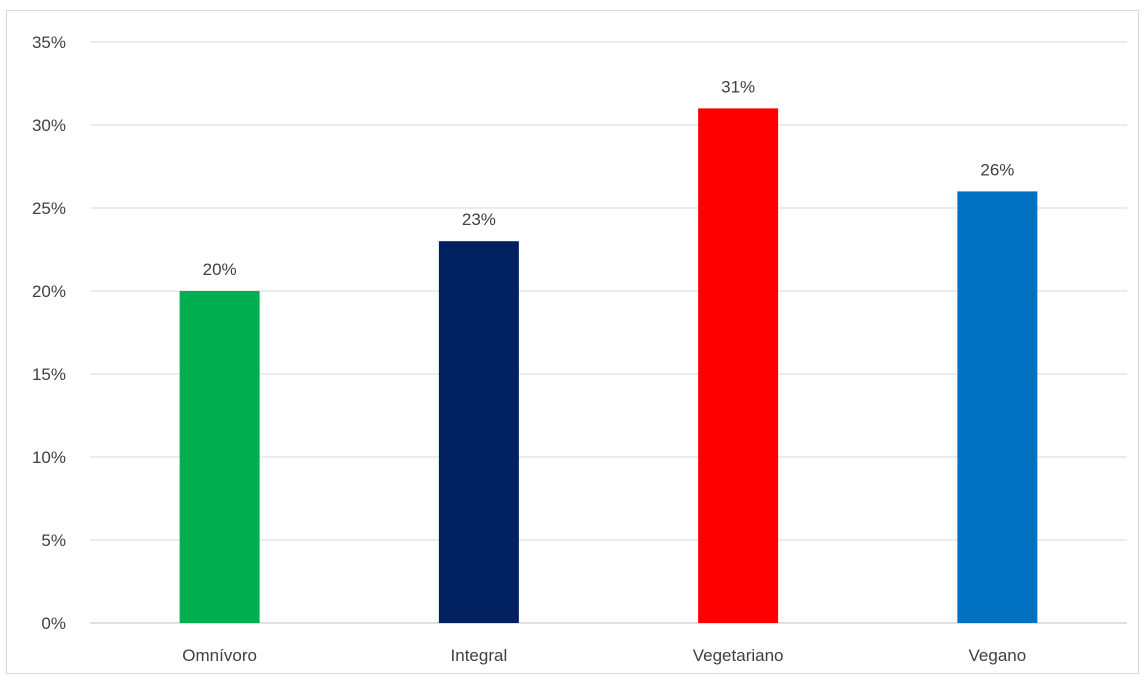 The height and width of the screenshot is (680, 1147). I want to click on x-category-label: Integral, so click(479, 655).